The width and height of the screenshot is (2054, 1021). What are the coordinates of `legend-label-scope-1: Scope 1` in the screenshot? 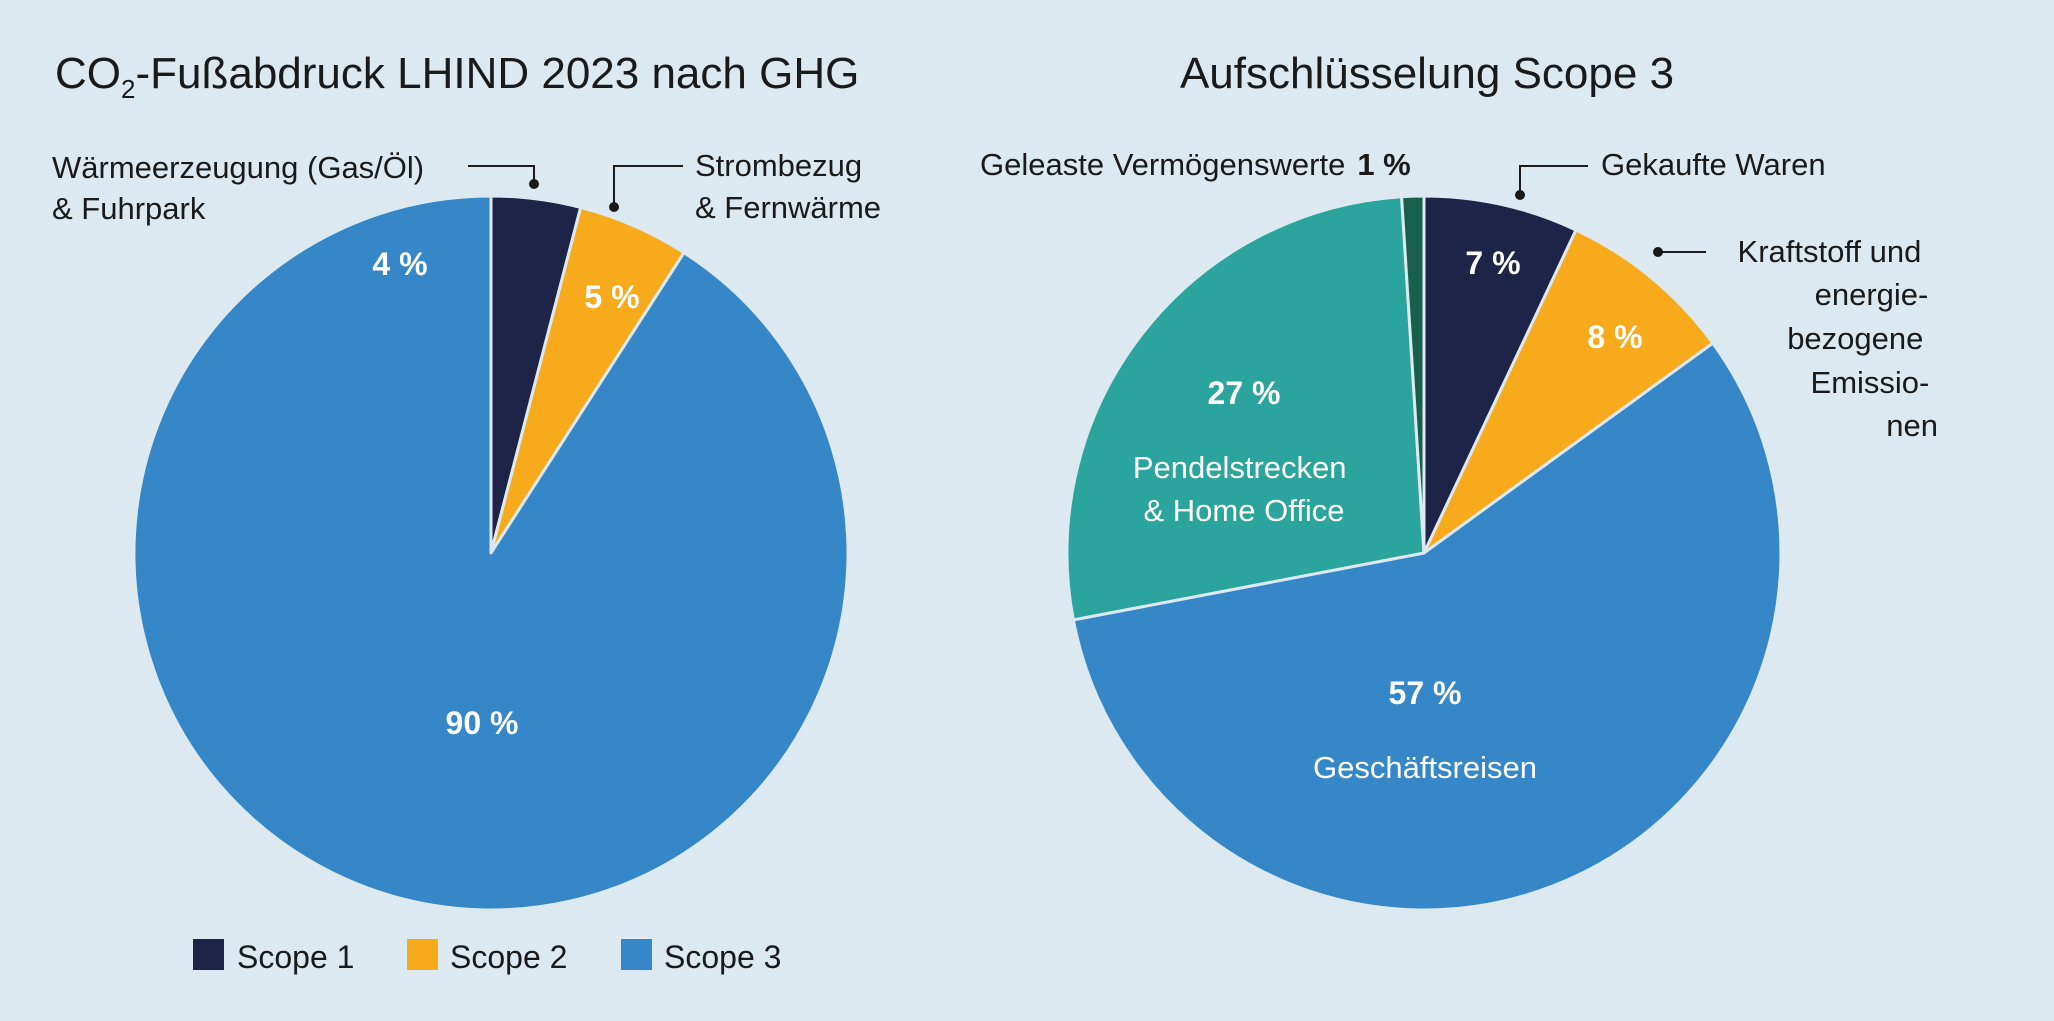 It's located at (295, 957).